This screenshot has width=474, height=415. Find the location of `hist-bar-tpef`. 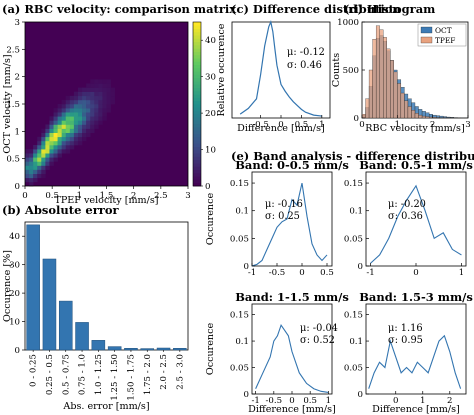

hist-bar-tpef is located at coordinates (416, 116).